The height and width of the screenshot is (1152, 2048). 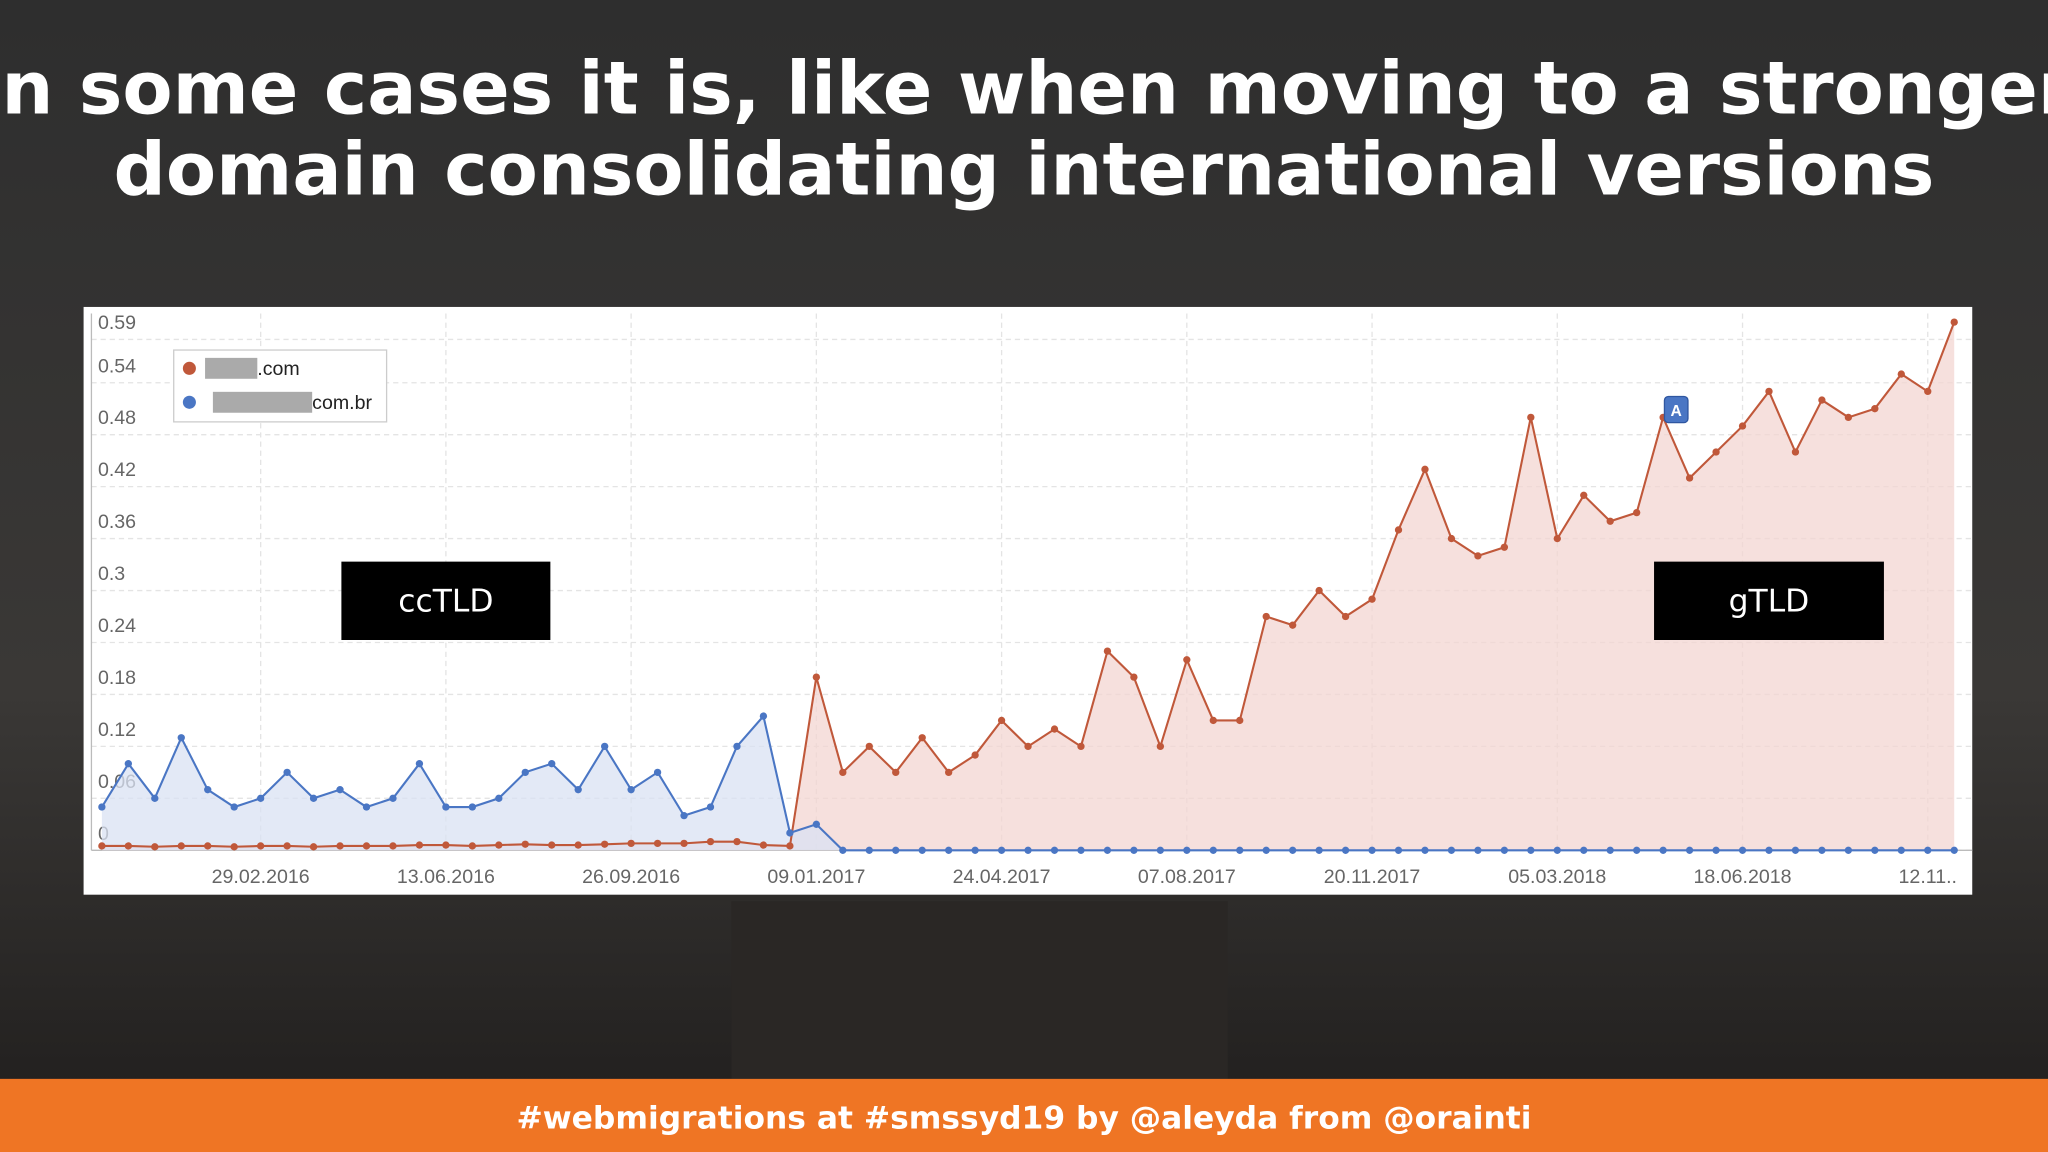 I want to click on box-shape, so click(x=979, y=990).